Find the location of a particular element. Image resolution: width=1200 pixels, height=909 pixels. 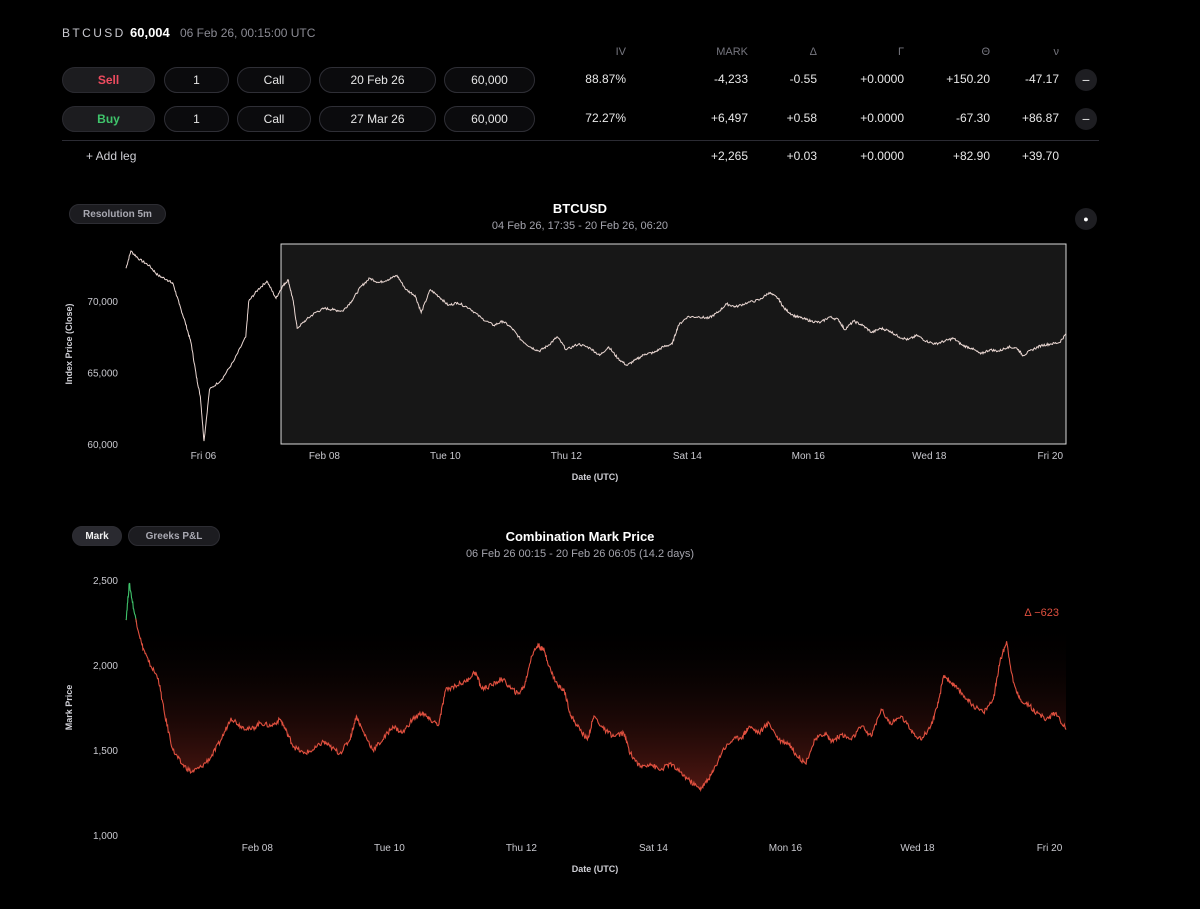

timestamp: 06 Feb 26, 00:15:00 UTC is located at coordinates (248, 33).